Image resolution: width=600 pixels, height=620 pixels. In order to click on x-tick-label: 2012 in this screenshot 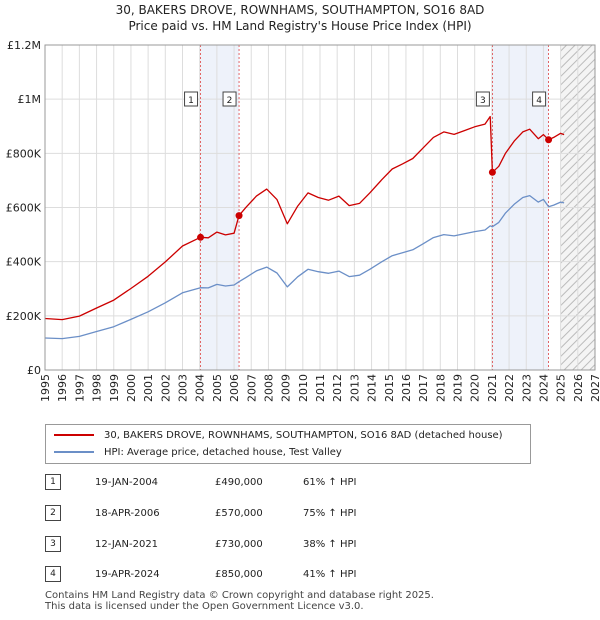, I will do `click(337, 388)`.